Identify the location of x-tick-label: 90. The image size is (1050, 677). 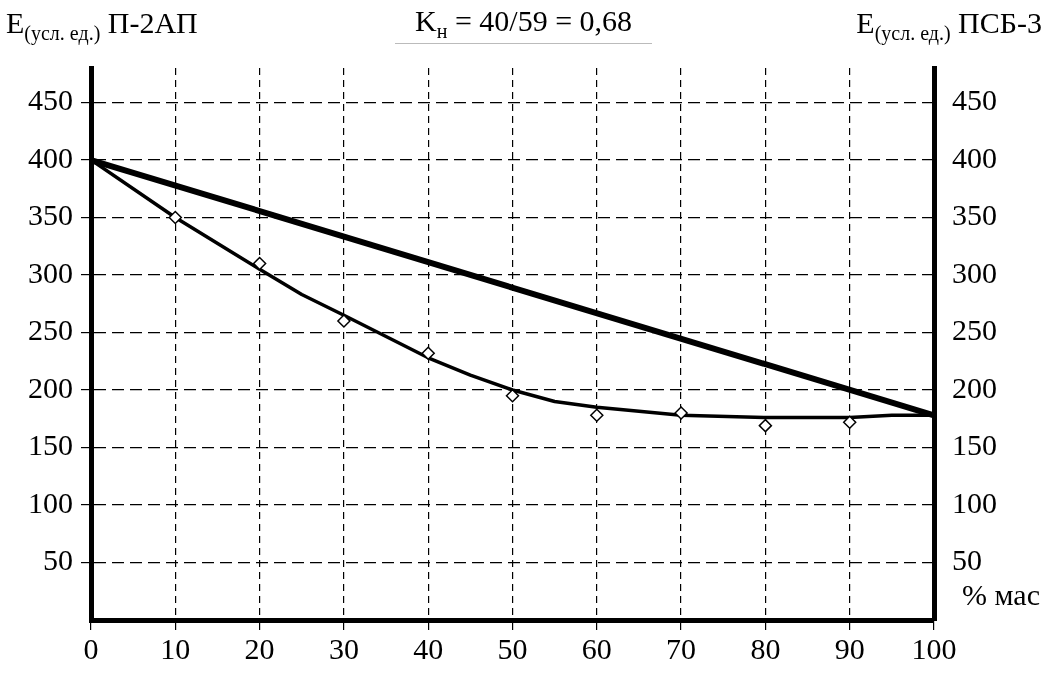
(849, 648).